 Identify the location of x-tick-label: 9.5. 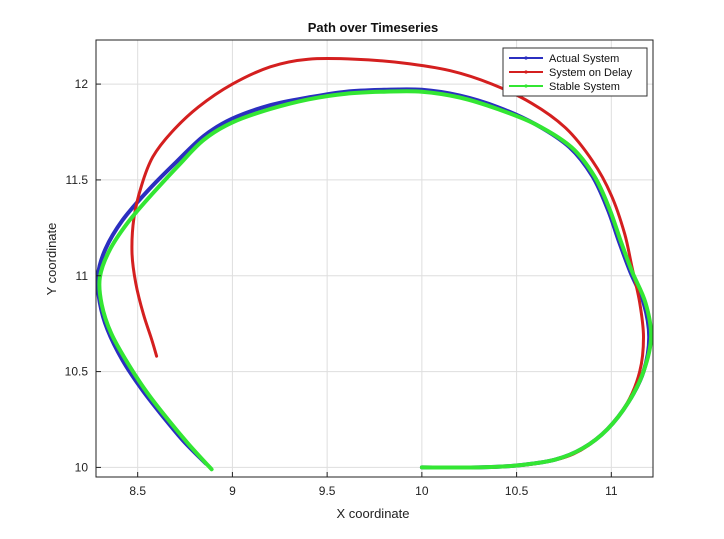
(327, 491).